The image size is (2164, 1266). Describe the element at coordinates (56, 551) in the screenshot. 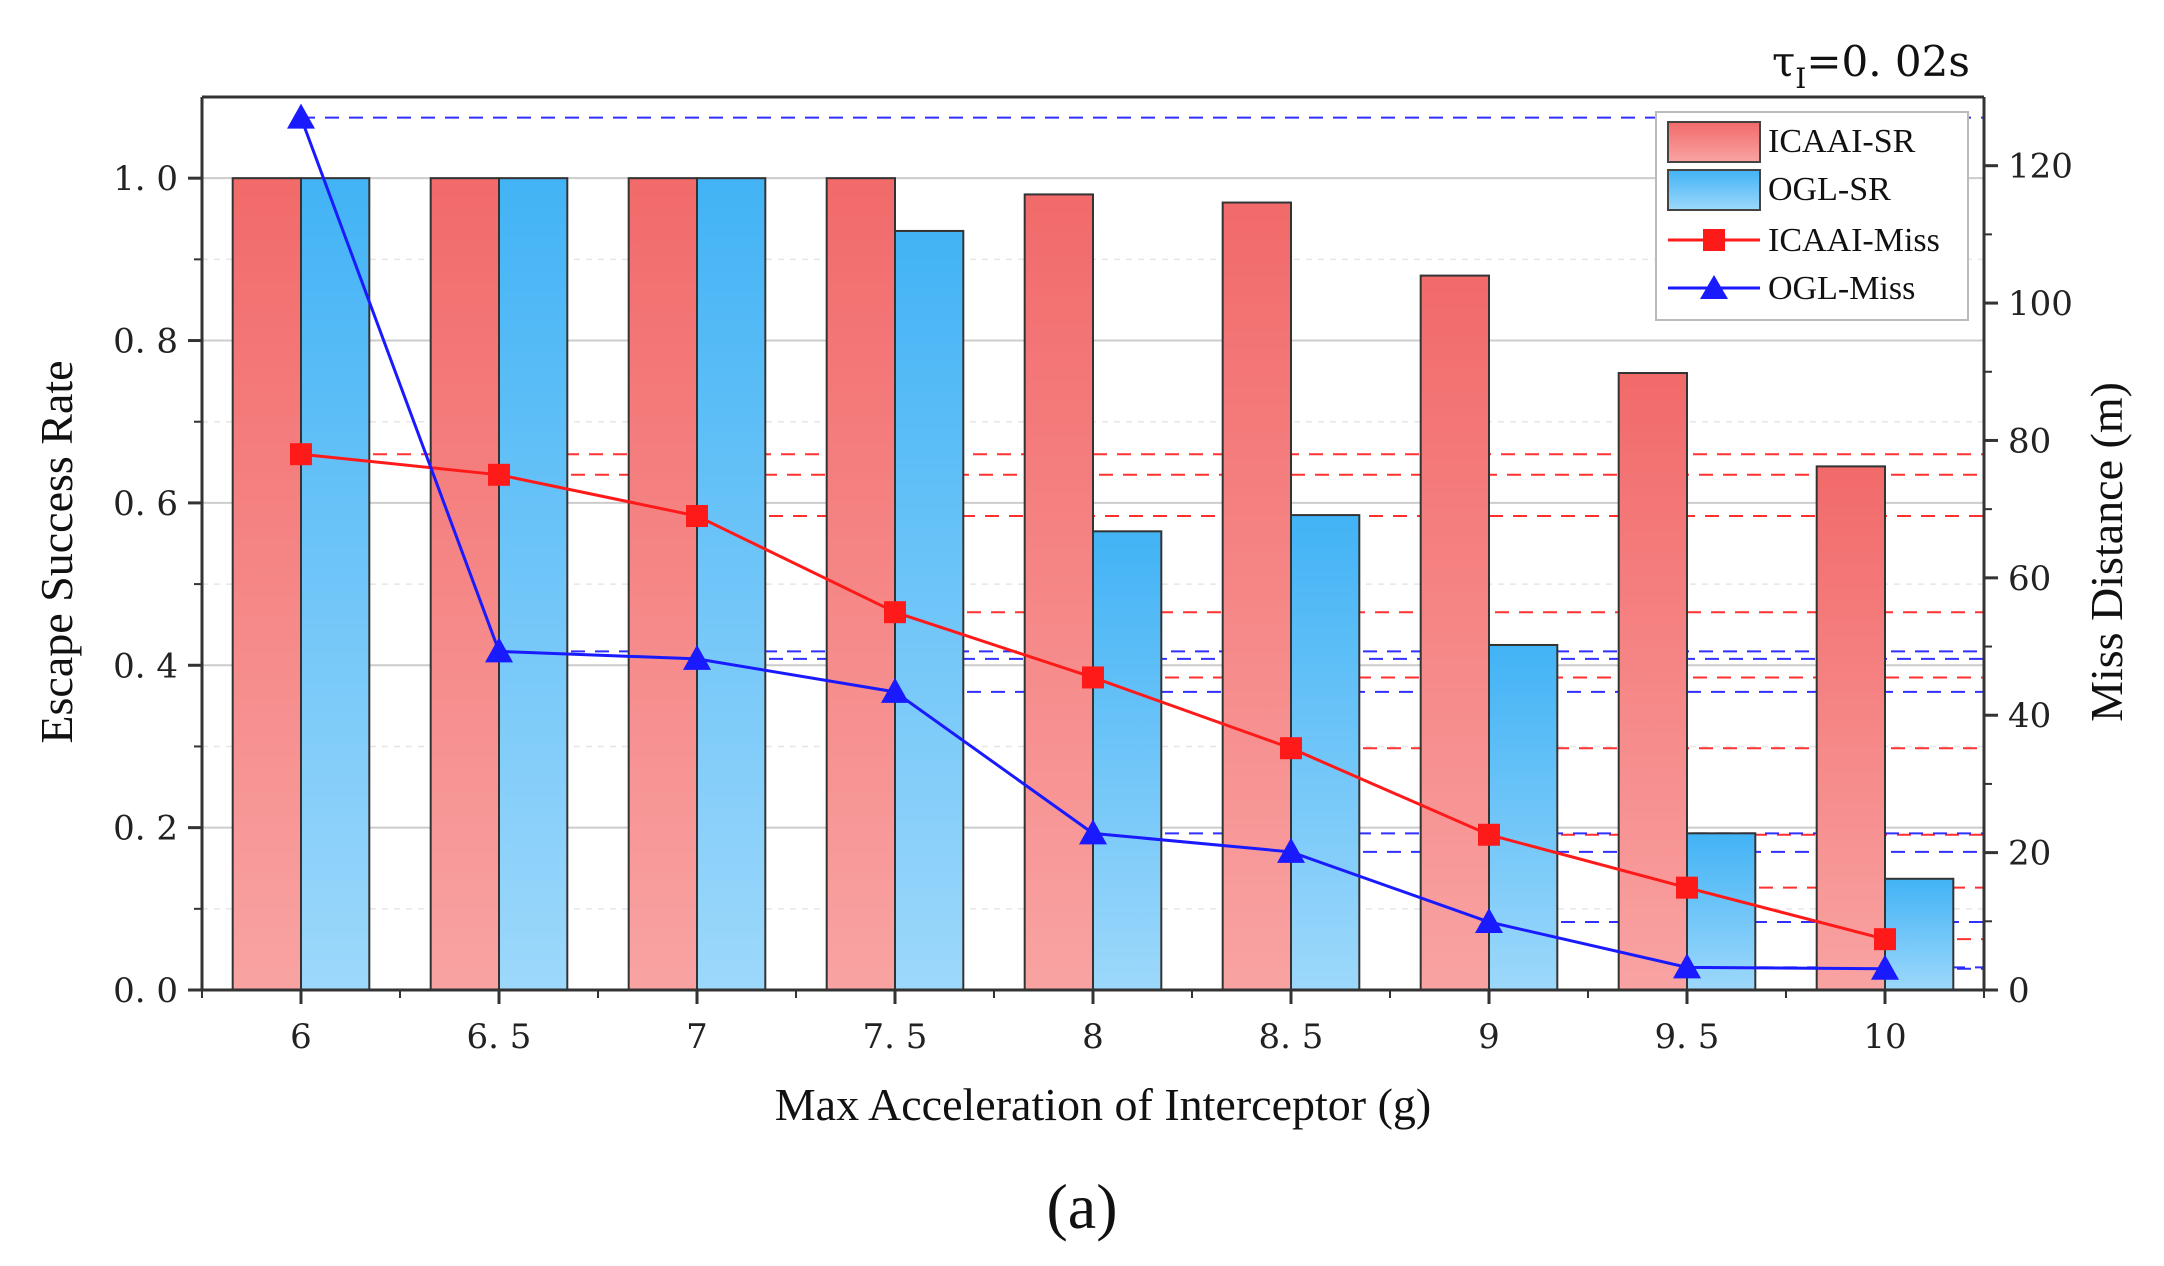

I see `y-axis-title-left: Escape Success Rate` at that location.